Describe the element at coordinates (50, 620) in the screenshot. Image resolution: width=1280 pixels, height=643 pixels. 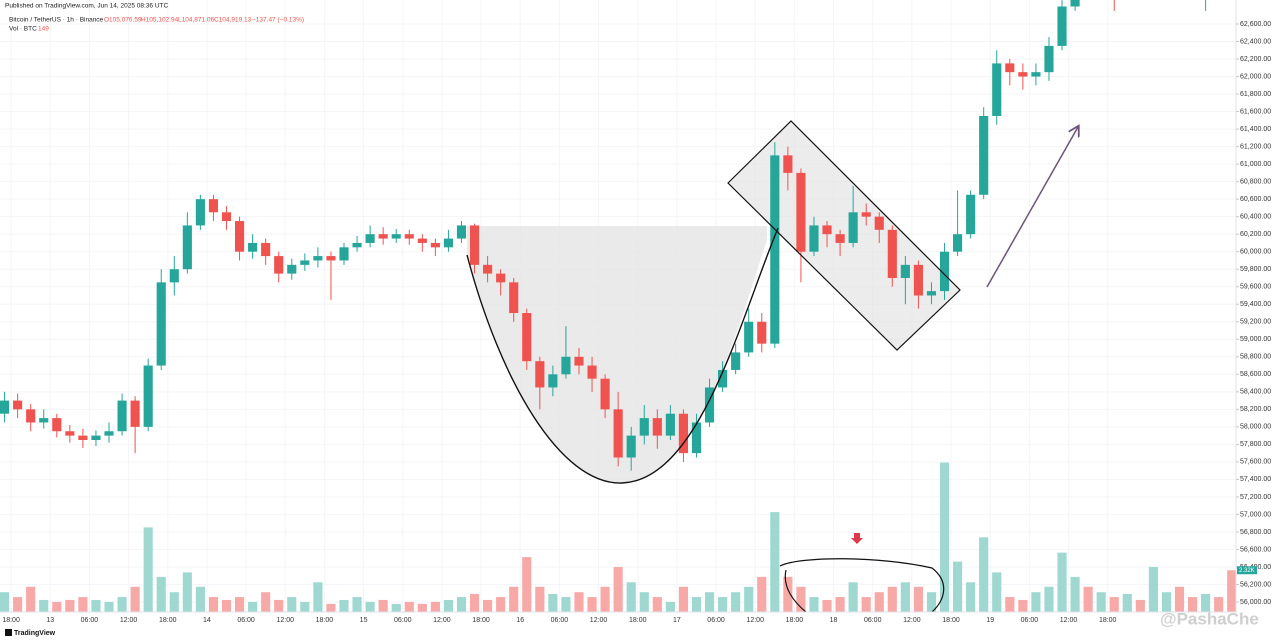
I see `x-tick-label: 13` at that location.